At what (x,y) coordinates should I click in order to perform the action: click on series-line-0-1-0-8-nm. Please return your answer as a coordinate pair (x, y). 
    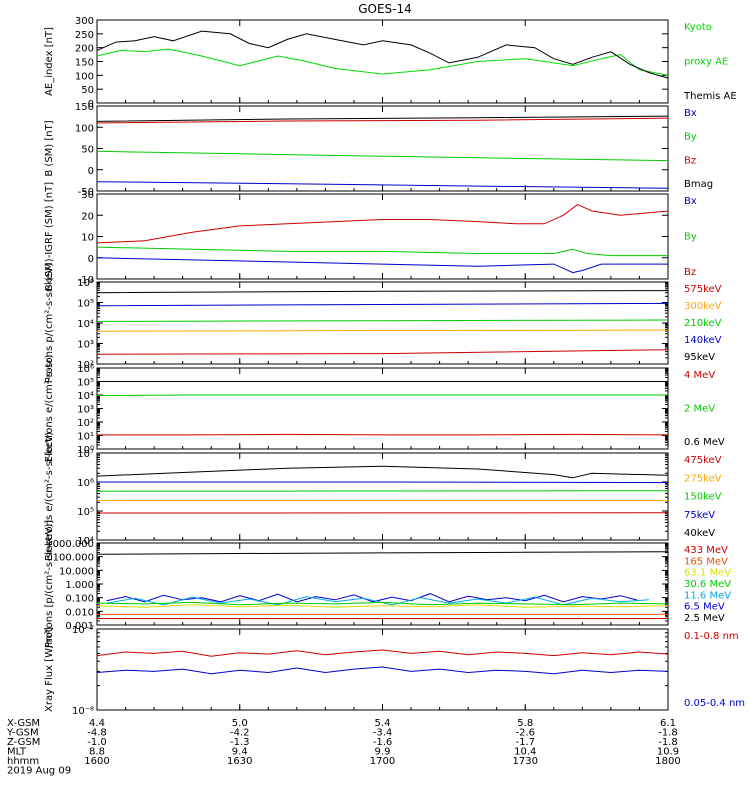
    Looking at the image, I should click on (382, 653).